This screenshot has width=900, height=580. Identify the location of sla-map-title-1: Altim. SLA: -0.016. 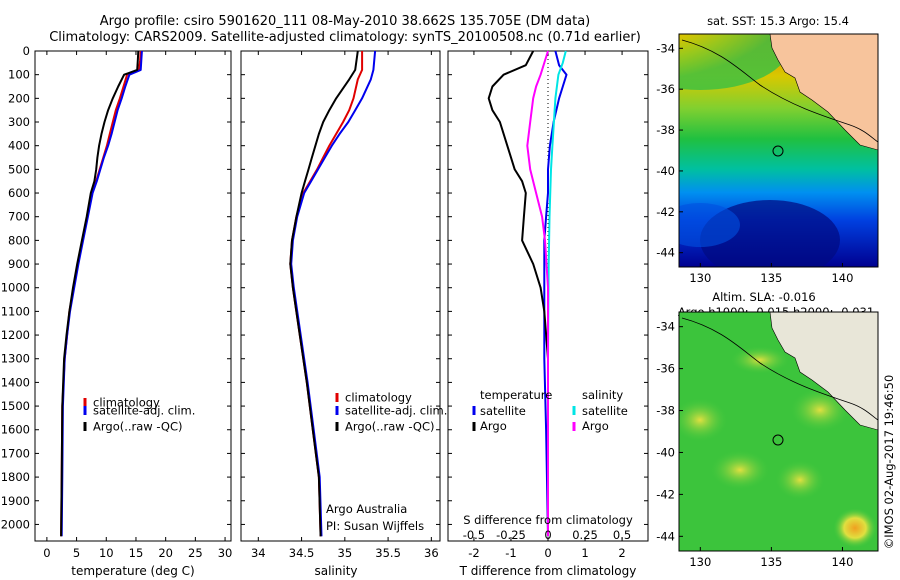
(764, 297).